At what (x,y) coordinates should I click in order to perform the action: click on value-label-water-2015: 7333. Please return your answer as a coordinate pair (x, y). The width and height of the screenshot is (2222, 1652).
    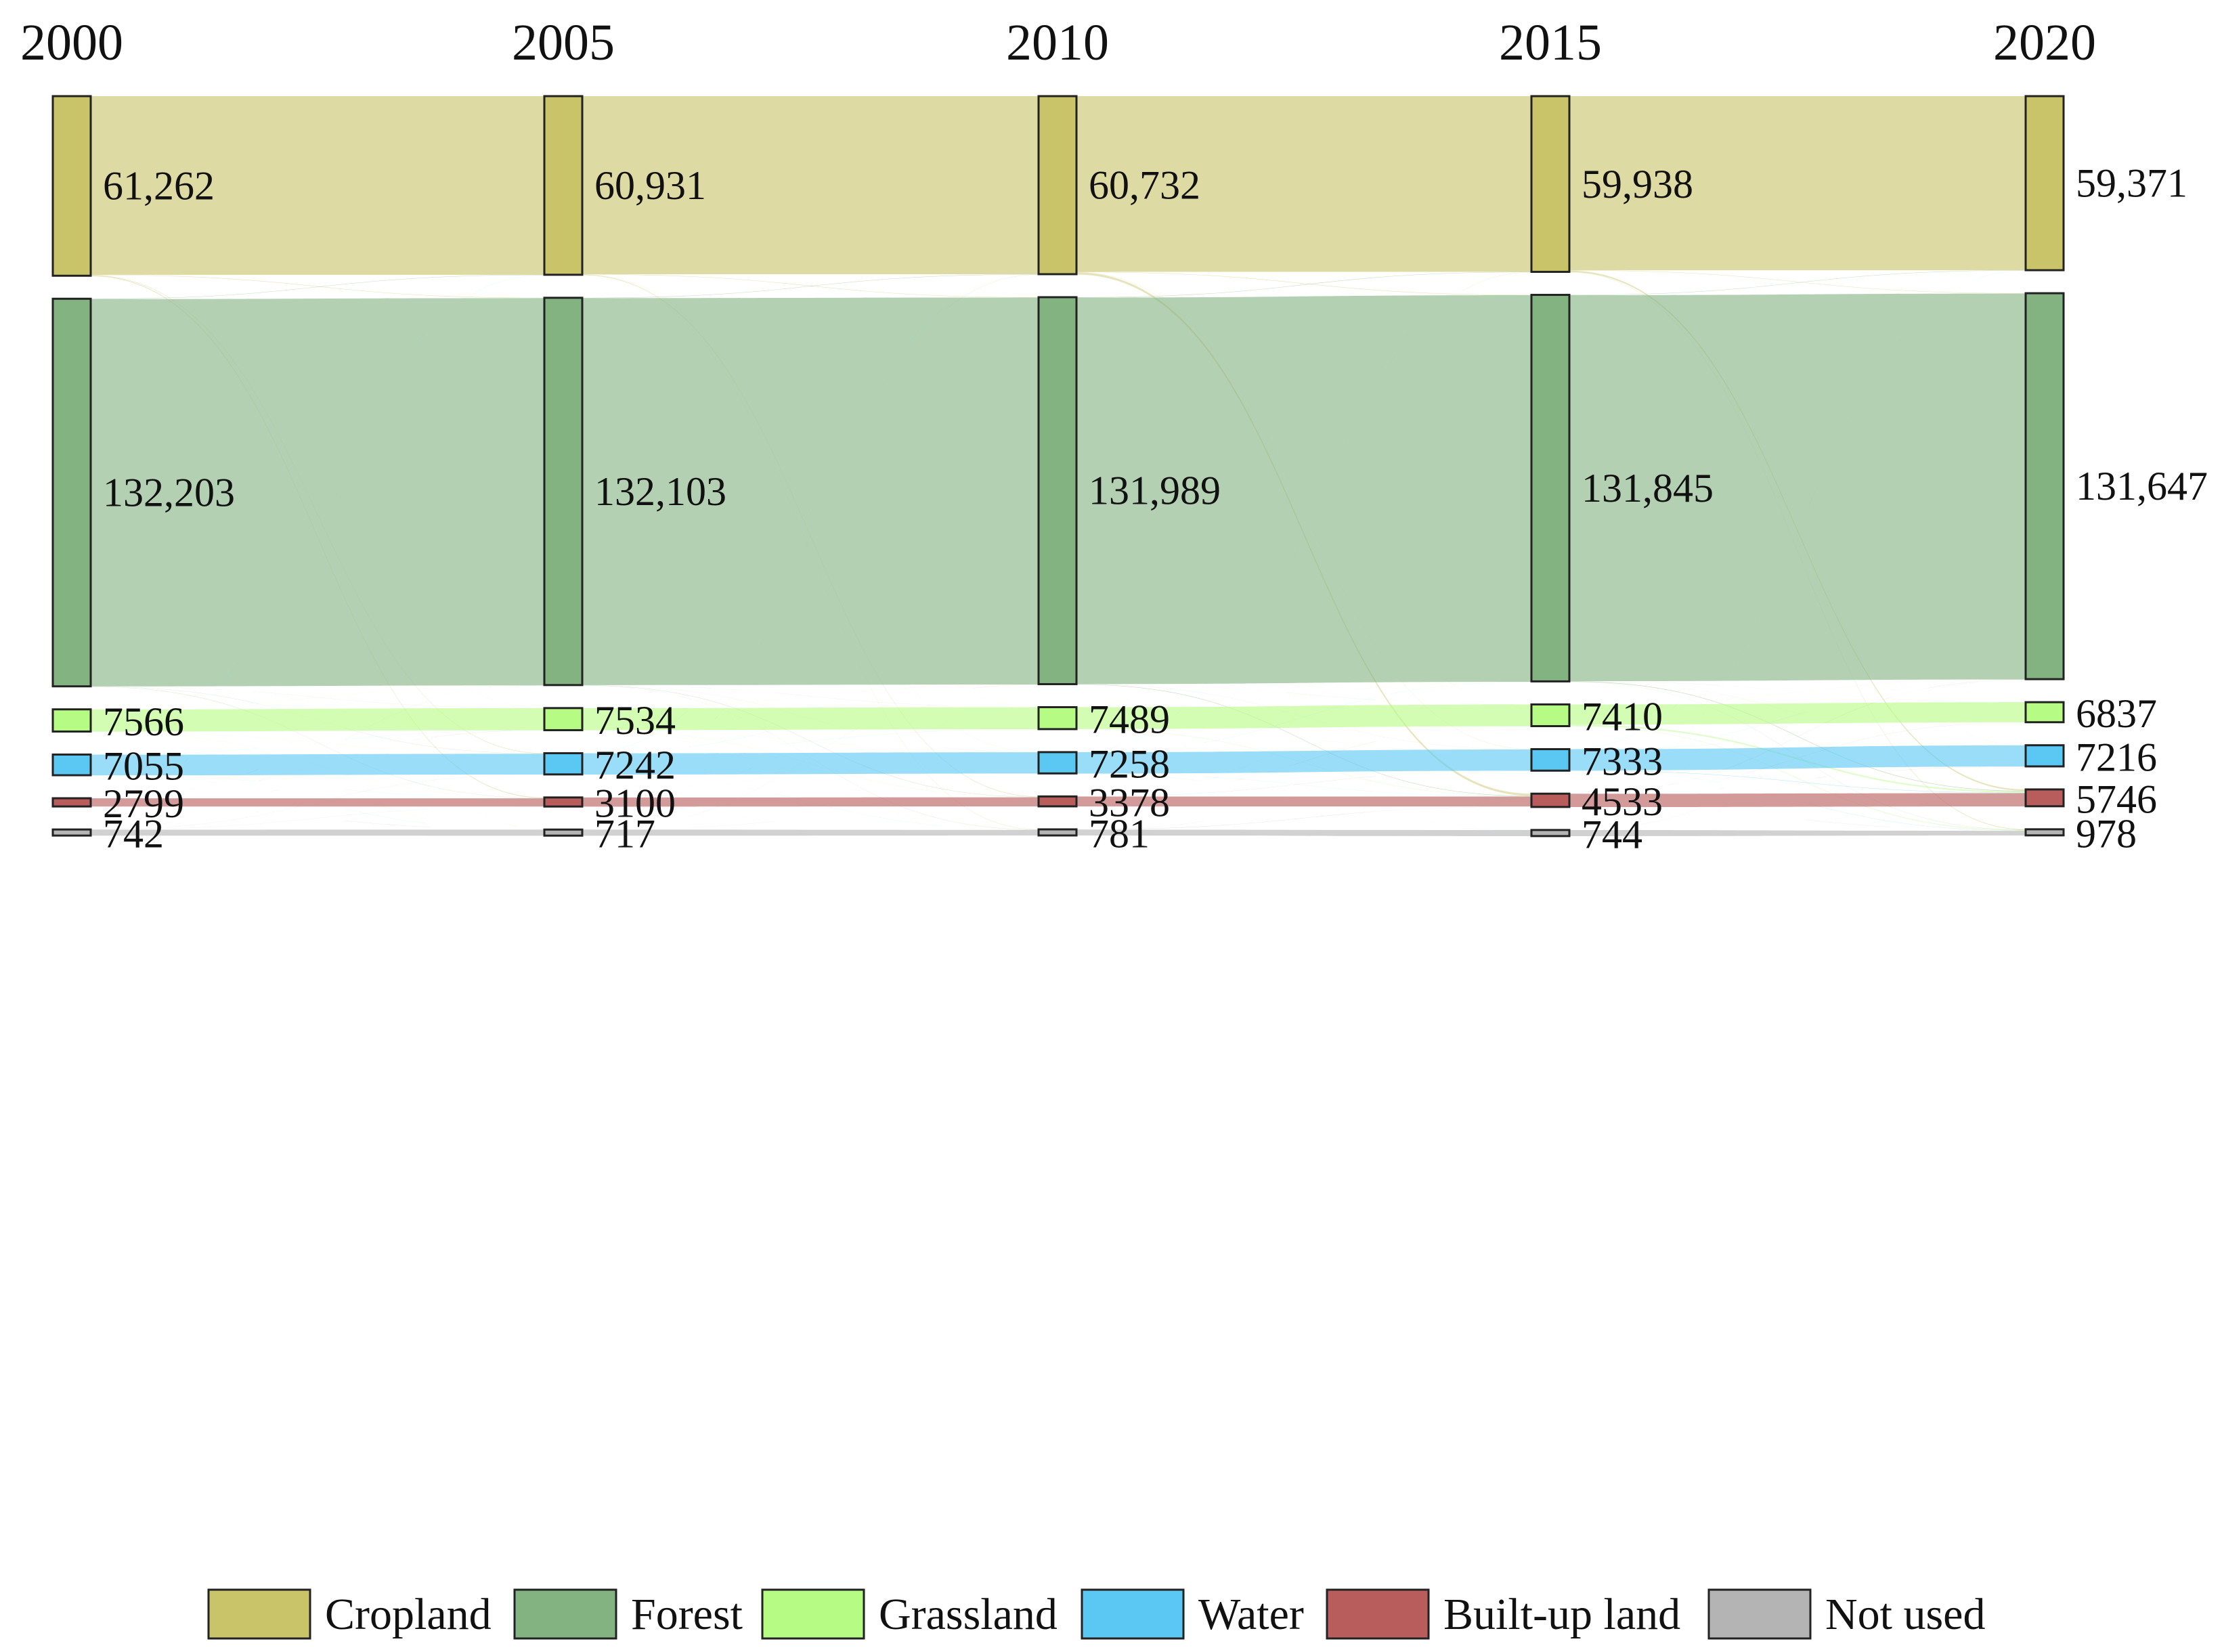
    Looking at the image, I should click on (1622, 761).